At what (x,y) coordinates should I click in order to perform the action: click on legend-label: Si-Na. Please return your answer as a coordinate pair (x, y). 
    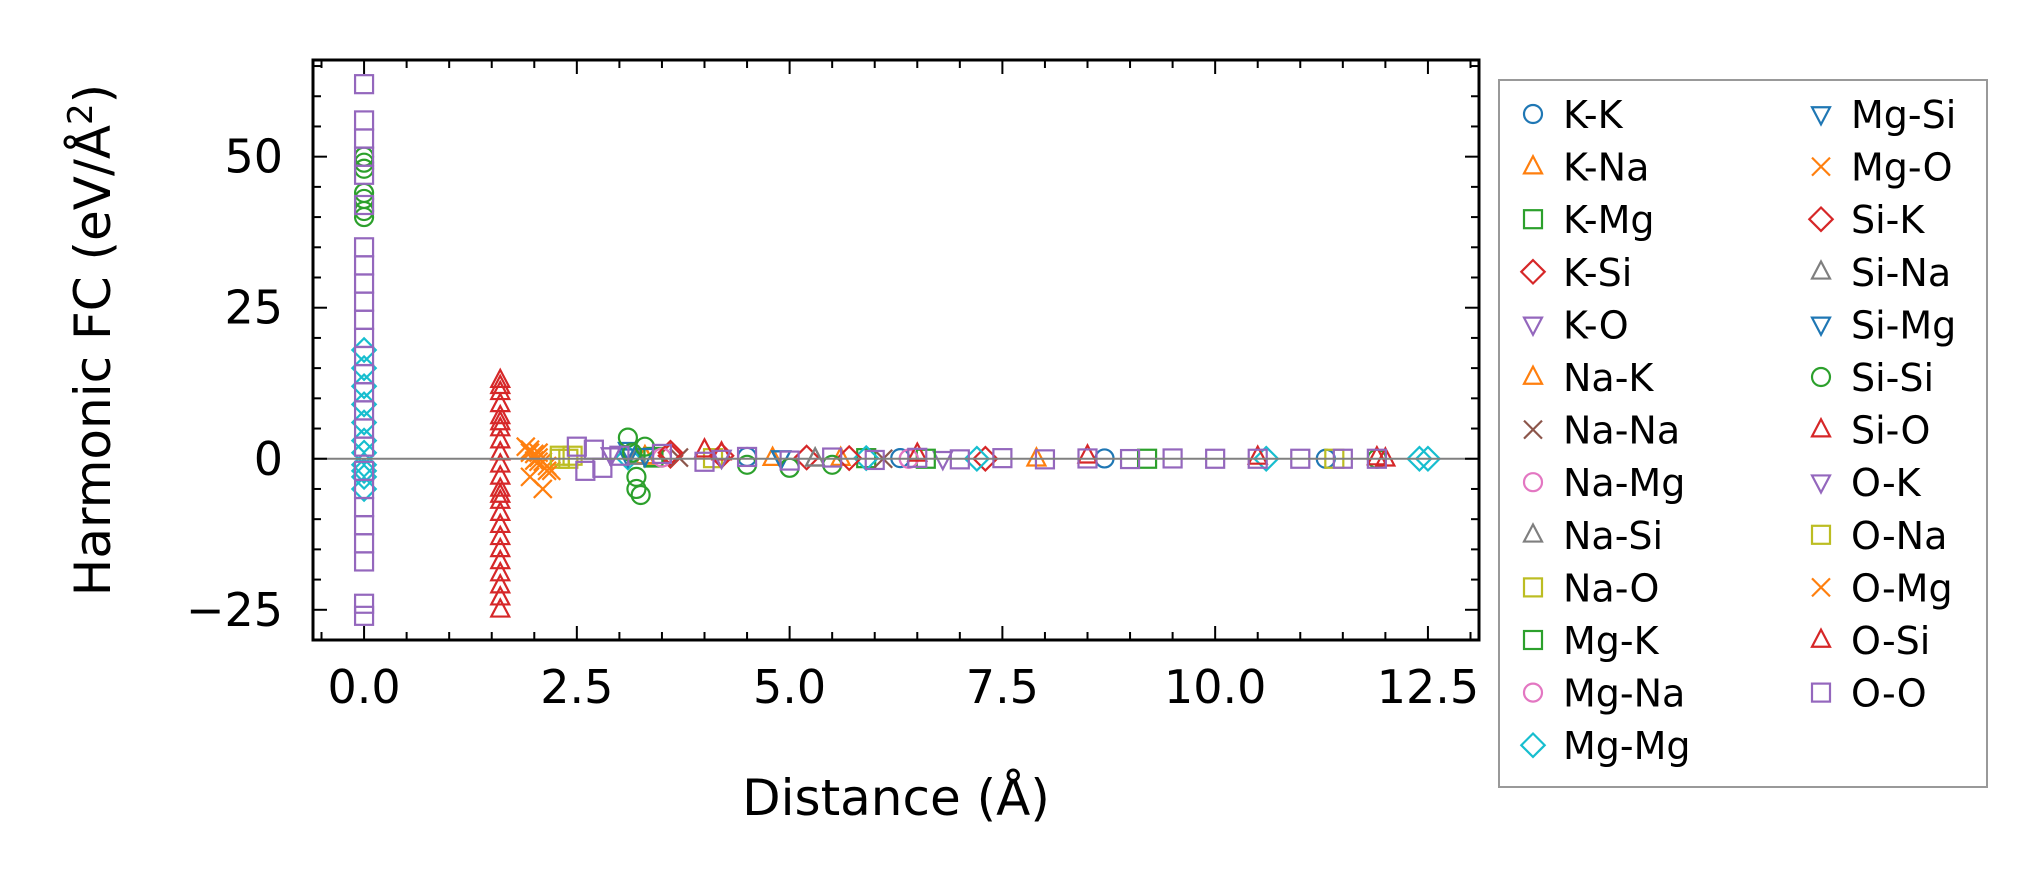
    Looking at the image, I should click on (1901, 273).